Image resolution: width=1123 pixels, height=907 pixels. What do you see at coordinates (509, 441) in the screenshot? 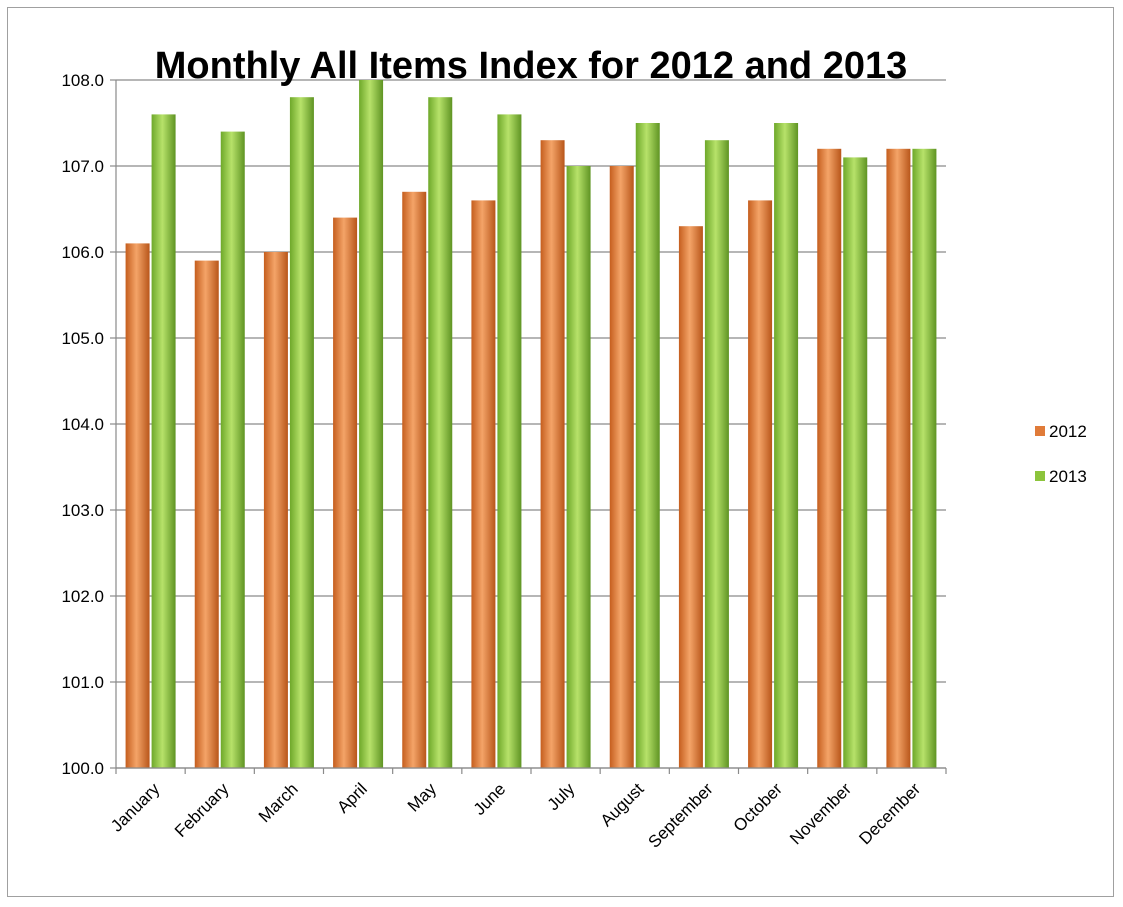
I see `bar-2013-june` at bounding box center [509, 441].